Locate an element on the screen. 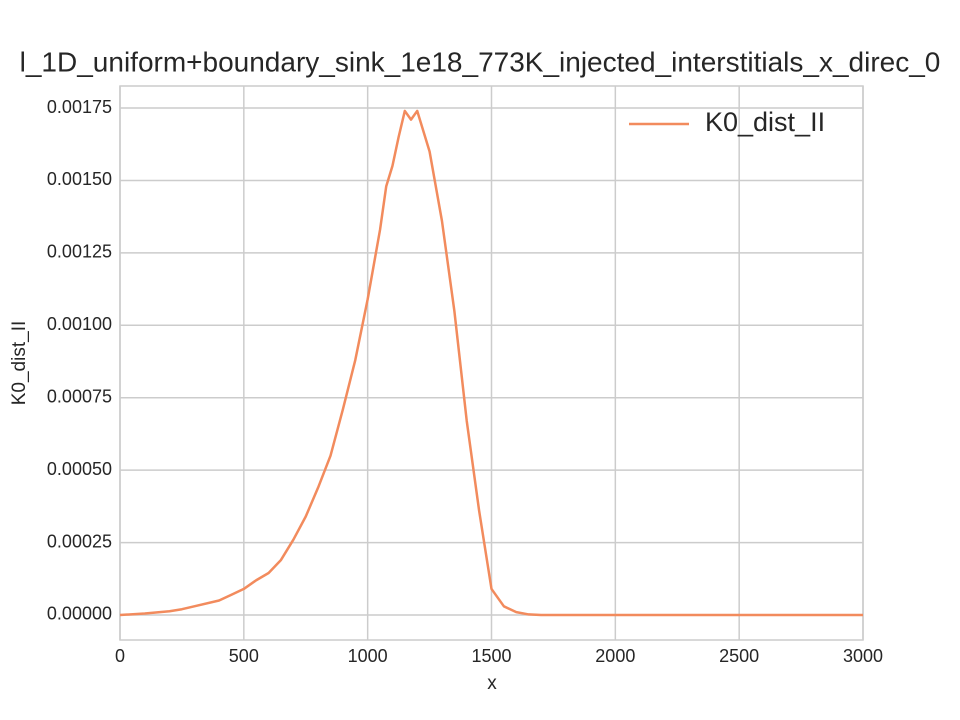  y-tick-label: 0.00025 is located at coordinates (79, 541).